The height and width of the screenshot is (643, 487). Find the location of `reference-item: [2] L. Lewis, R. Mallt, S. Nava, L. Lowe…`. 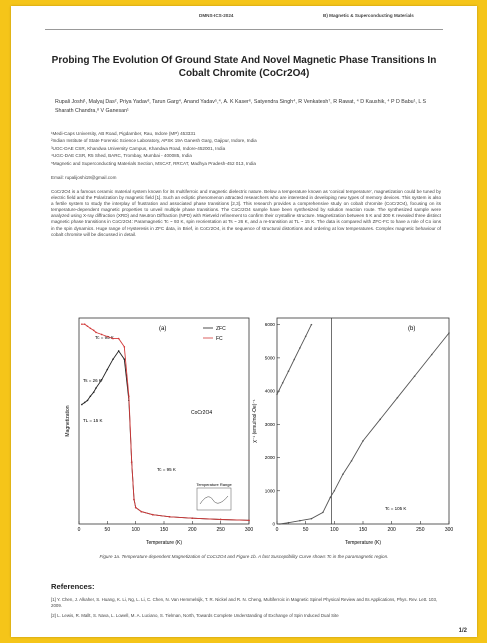

reference-item: [2] L. Lewis, R. Mallt, S. Nava, L. Lowe… is located at coordinates (195, 615).